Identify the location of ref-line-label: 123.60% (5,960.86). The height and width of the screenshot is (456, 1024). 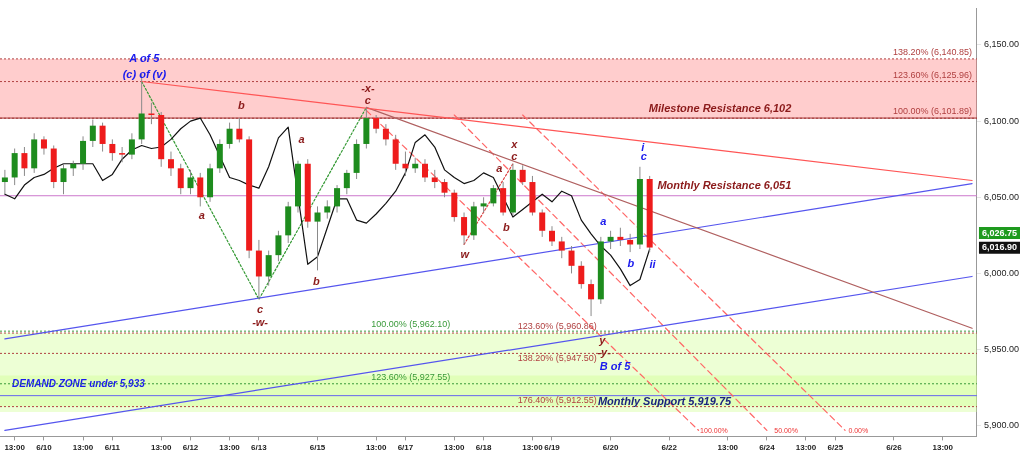
(557, 326).